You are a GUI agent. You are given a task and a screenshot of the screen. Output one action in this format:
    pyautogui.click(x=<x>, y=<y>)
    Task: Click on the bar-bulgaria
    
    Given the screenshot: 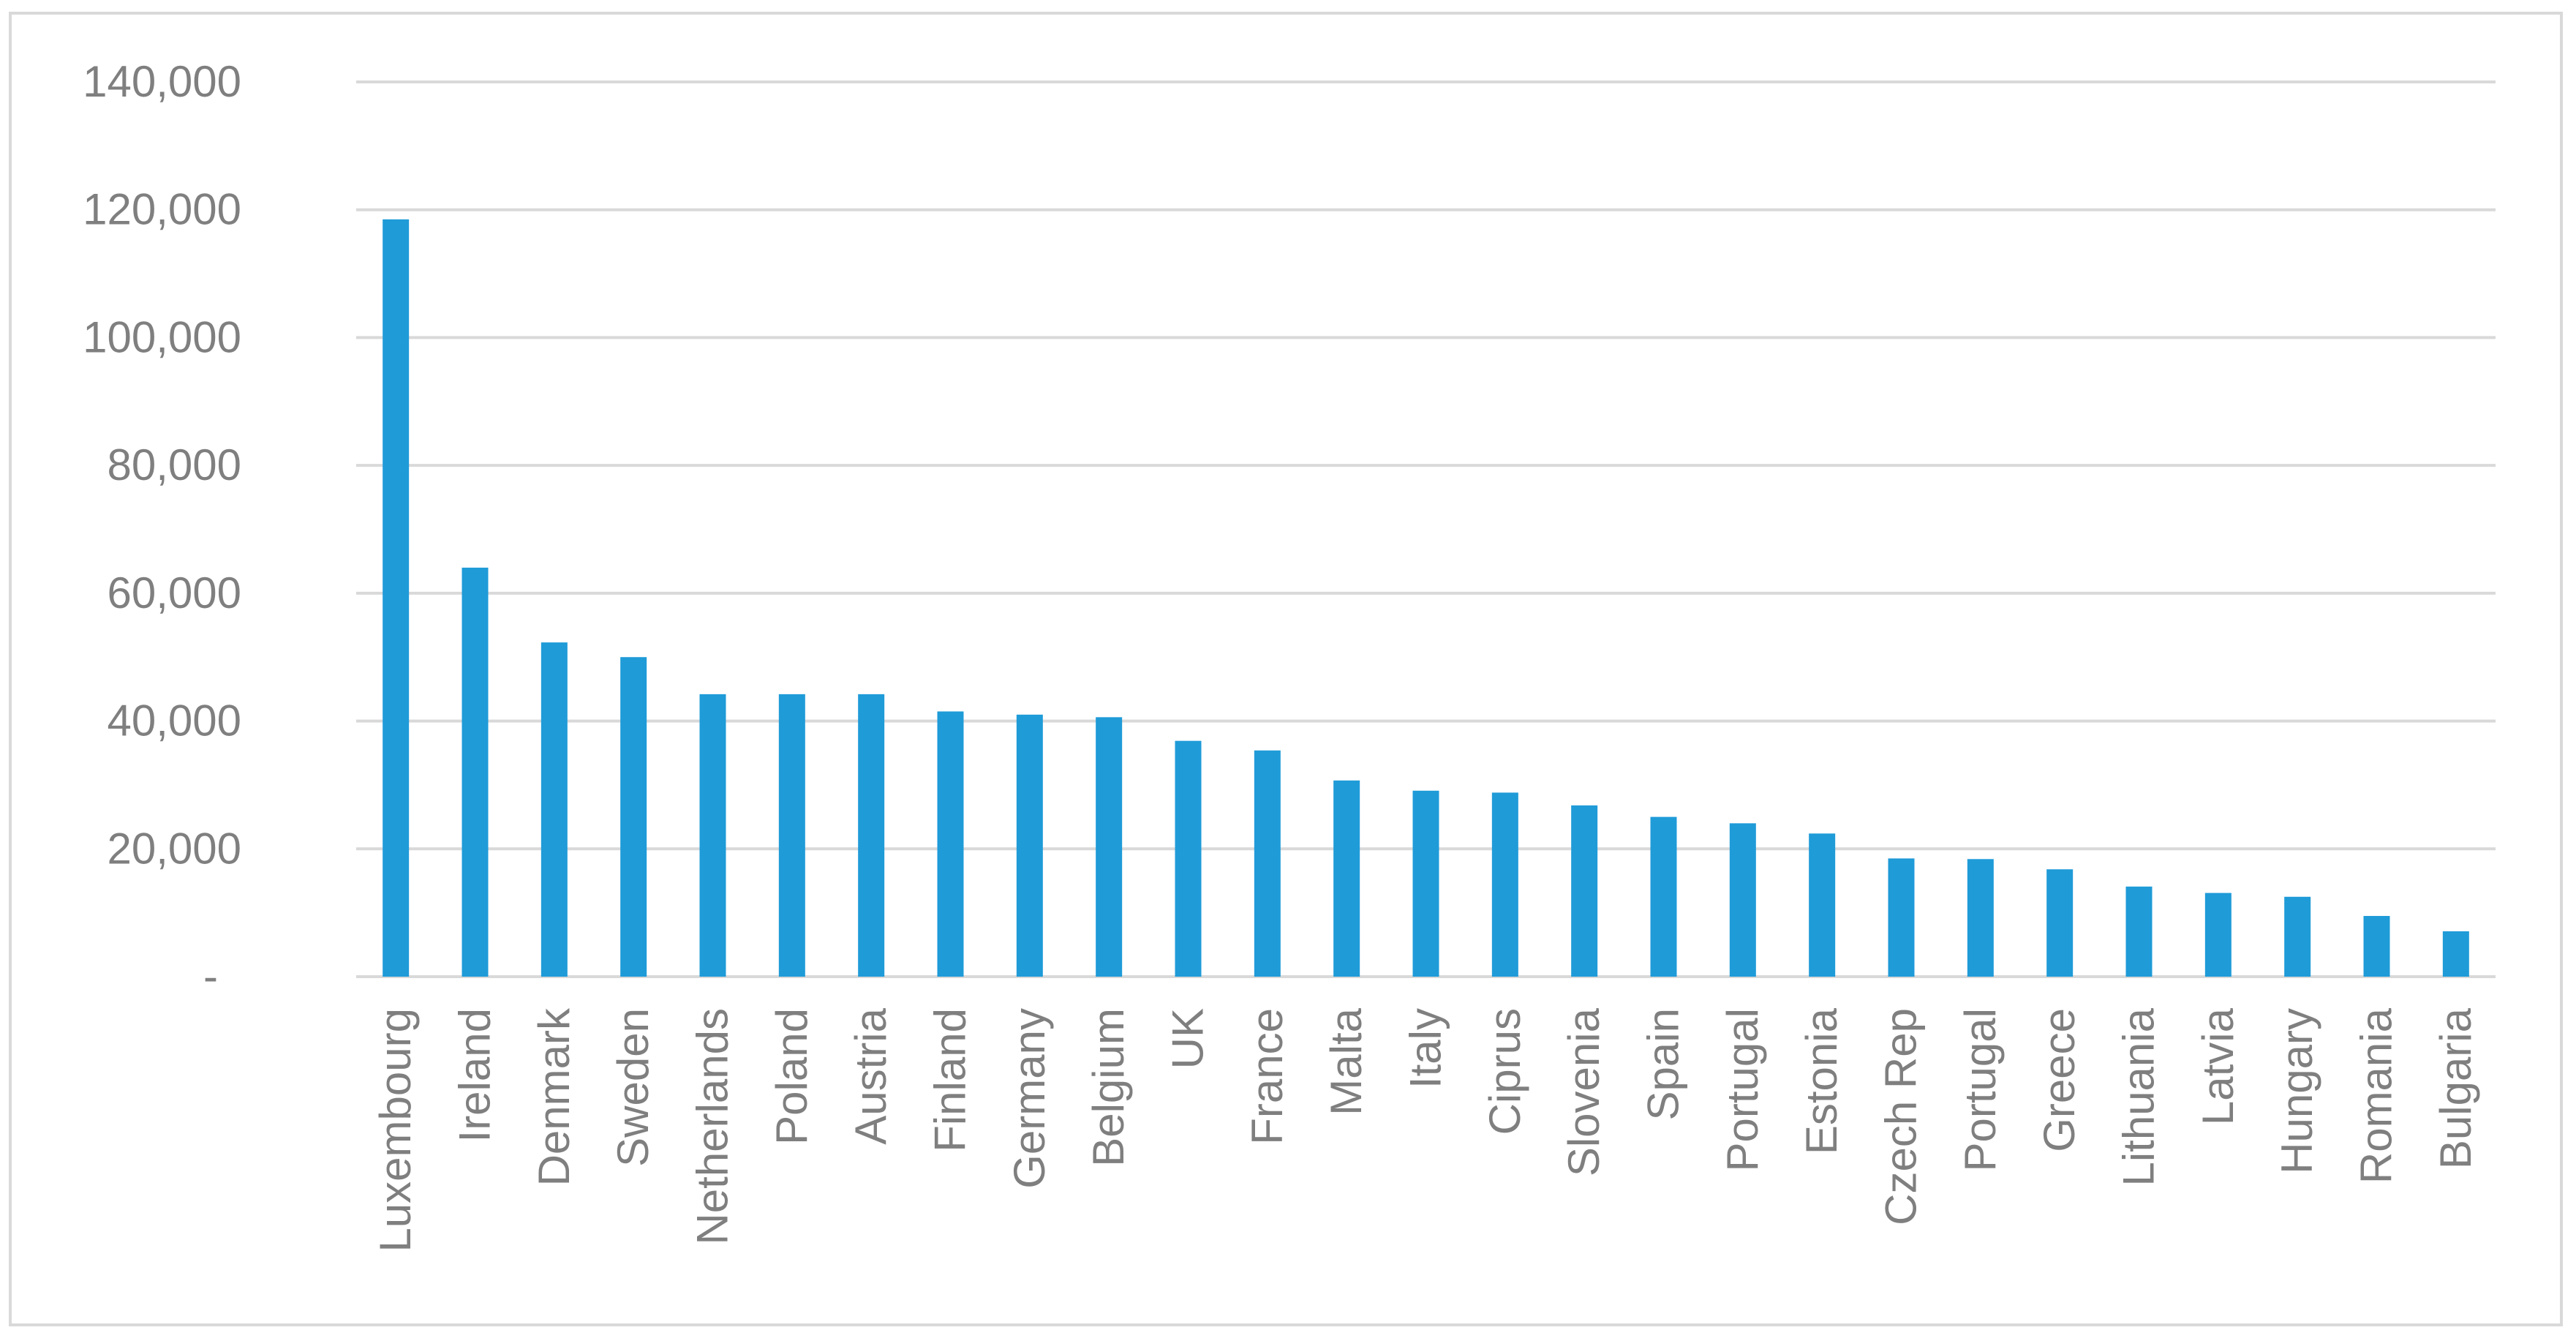 What is the action you would take?
    pyautogui.click(x=2455, y=954)
    